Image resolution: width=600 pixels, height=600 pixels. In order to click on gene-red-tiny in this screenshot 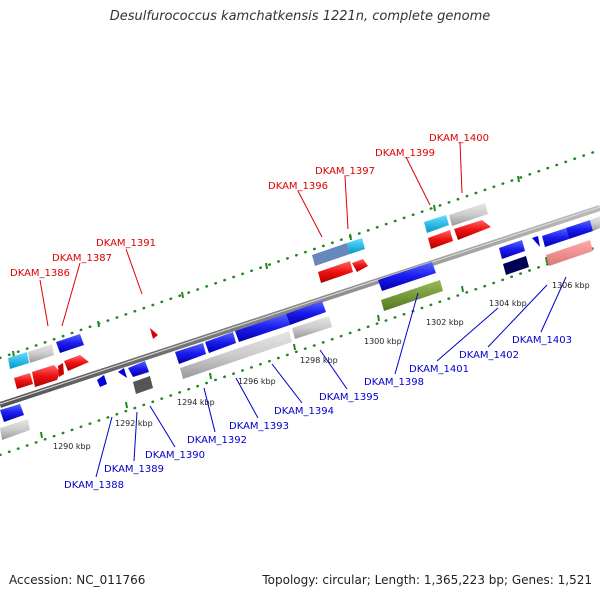, I will do `click(360, 265)`.